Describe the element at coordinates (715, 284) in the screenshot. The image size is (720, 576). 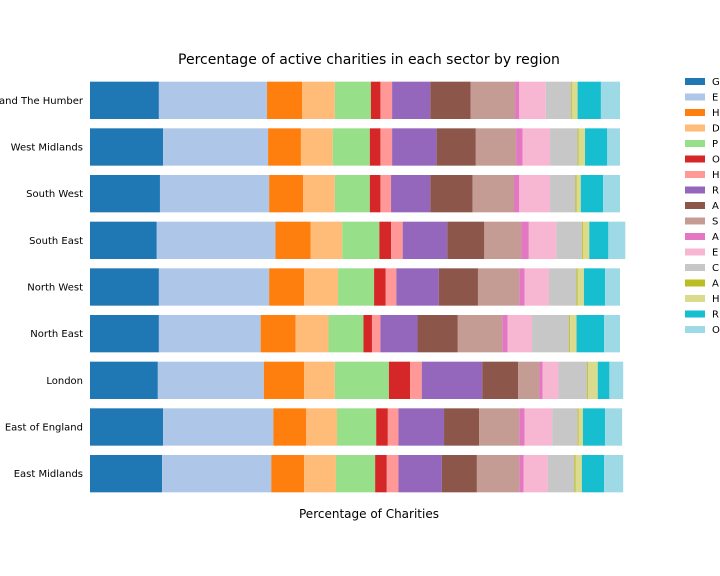
I see `legend-label: A` at that location.